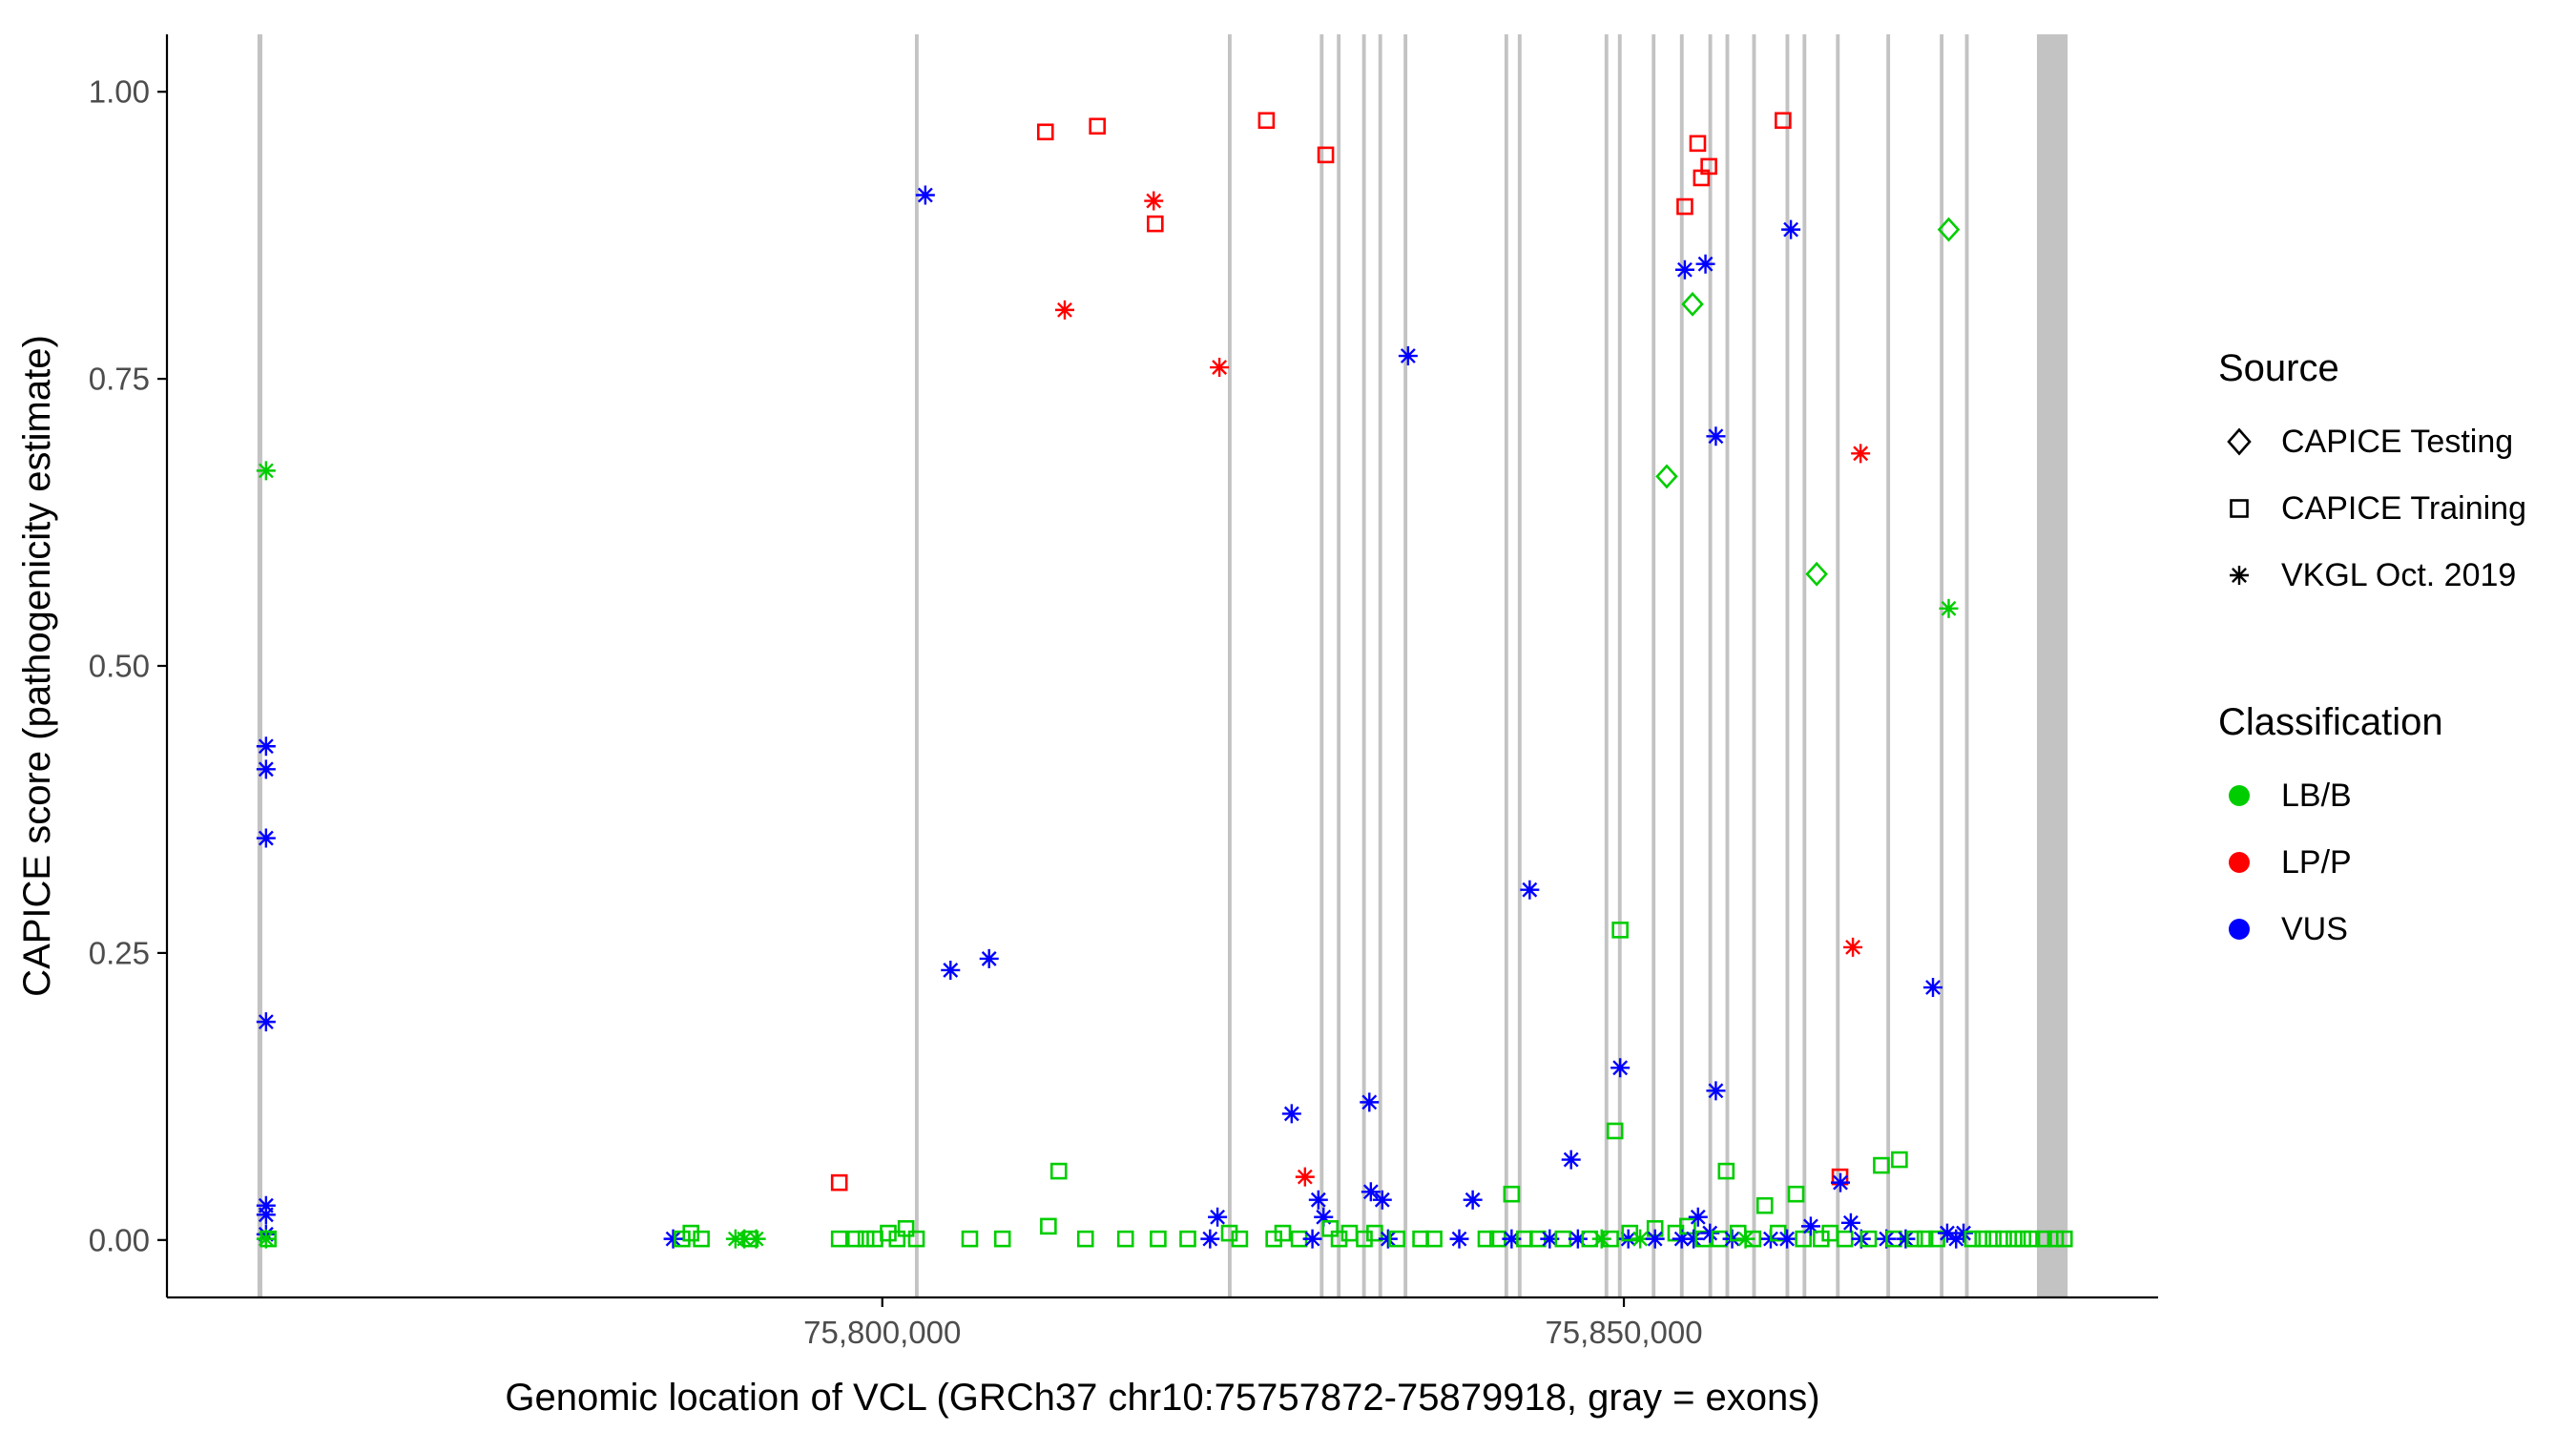  I want to click on legend-item-label: VUS, so click(2314, 928).